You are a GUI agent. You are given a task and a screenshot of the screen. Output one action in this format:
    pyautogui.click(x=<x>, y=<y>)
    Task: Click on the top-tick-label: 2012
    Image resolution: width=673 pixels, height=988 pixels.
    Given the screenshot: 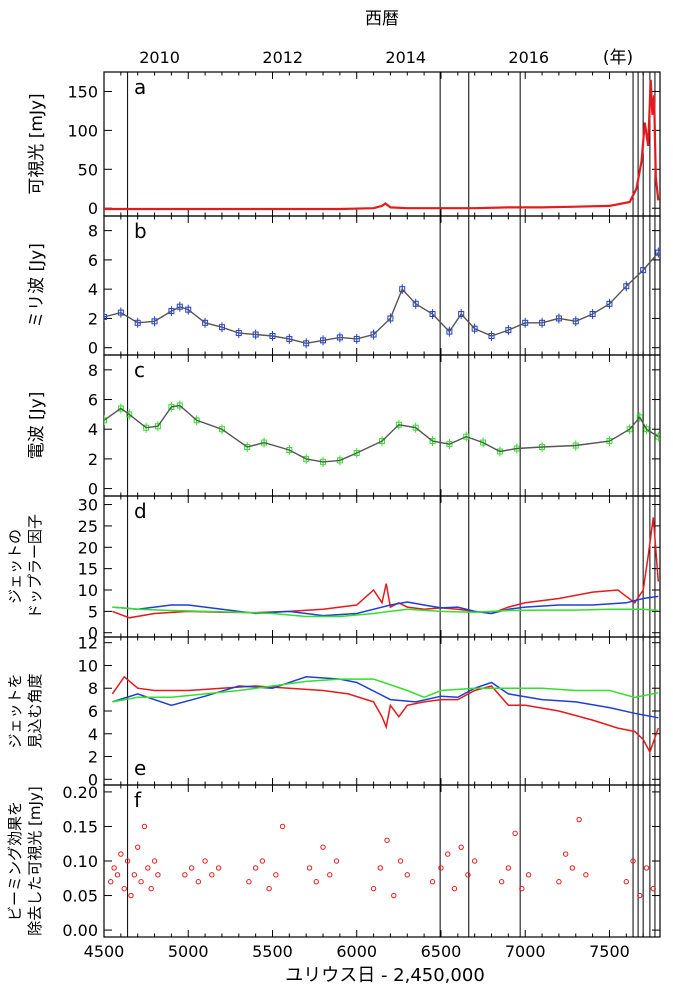 What is the action you would take?
    pyautogui.click(x=282, y=57)
    